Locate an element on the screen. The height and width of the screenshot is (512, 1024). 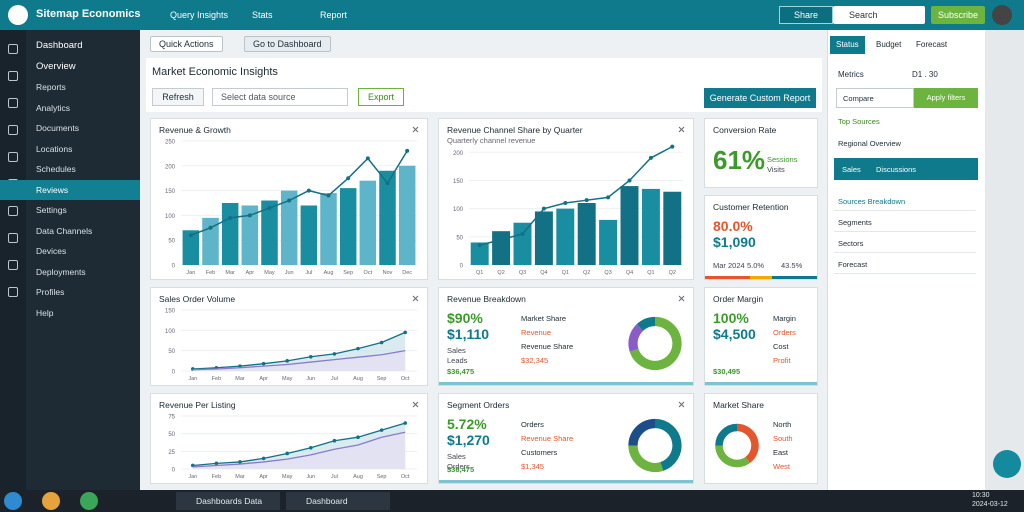
sidebar-item: Documents is located at coordinates (57, 128).